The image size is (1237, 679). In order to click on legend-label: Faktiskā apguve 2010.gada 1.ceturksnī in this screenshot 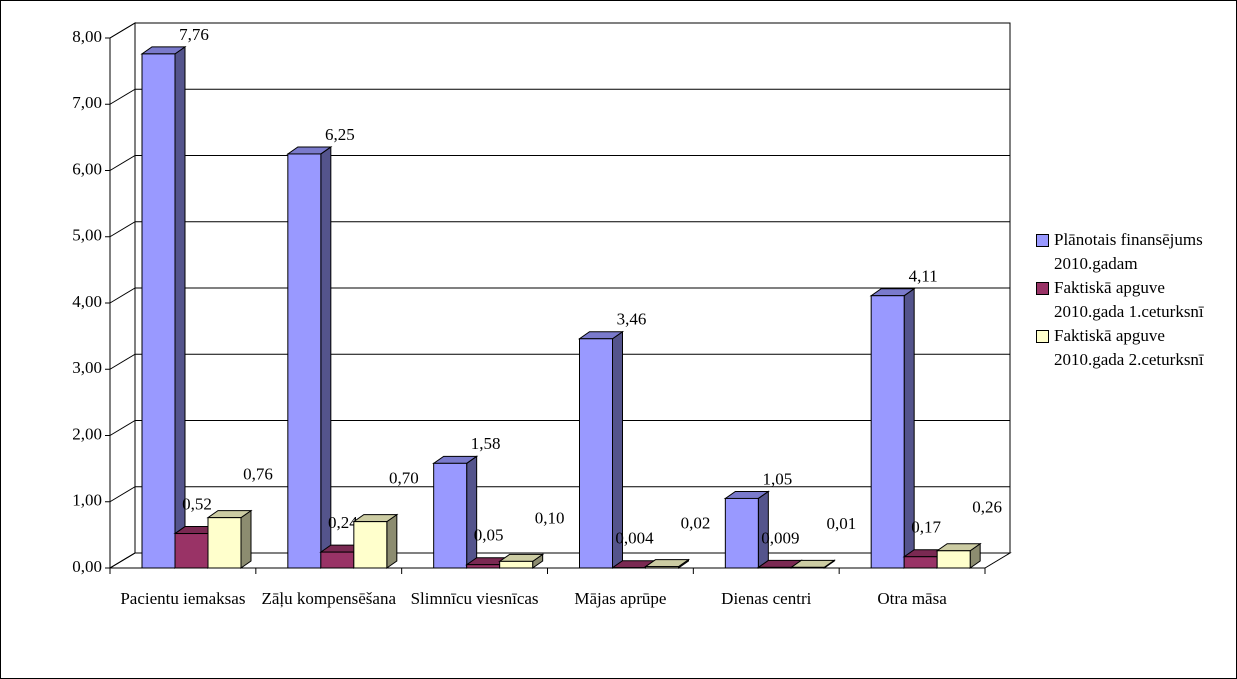, I will do `click(1129, 299)`.